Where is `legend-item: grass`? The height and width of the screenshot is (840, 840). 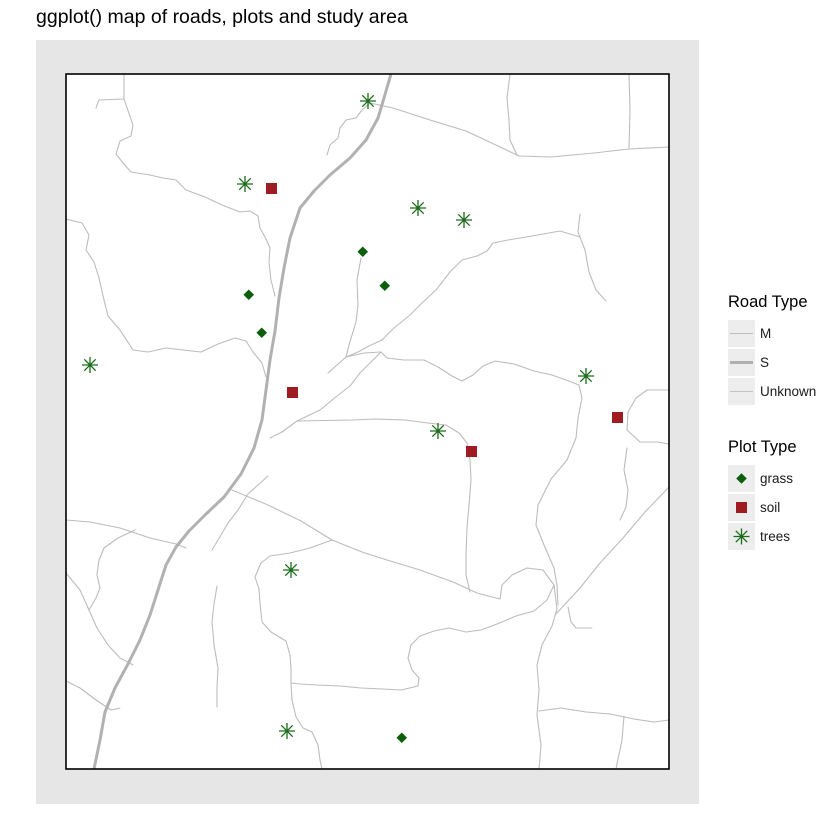 legend-item: grass is located at coordinates (762, 478).